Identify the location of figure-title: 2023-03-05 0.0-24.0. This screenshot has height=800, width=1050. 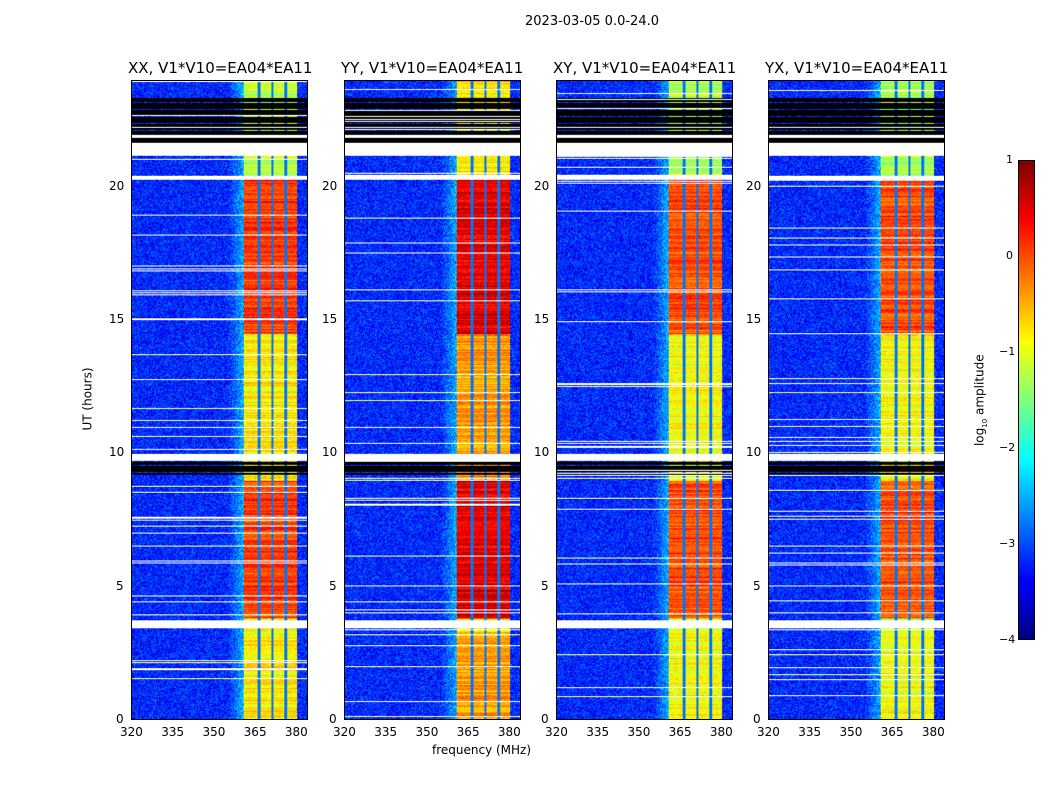
(592, 21).